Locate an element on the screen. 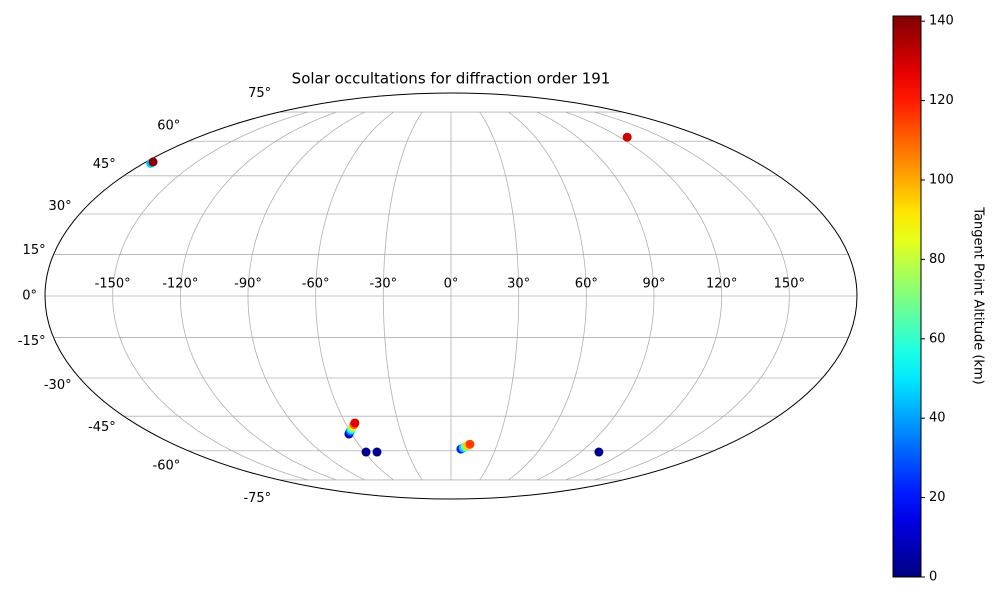 The width and height of the screenshot is (1000, 600). y-tick-label: -75° is located at coordinates (257, 498).